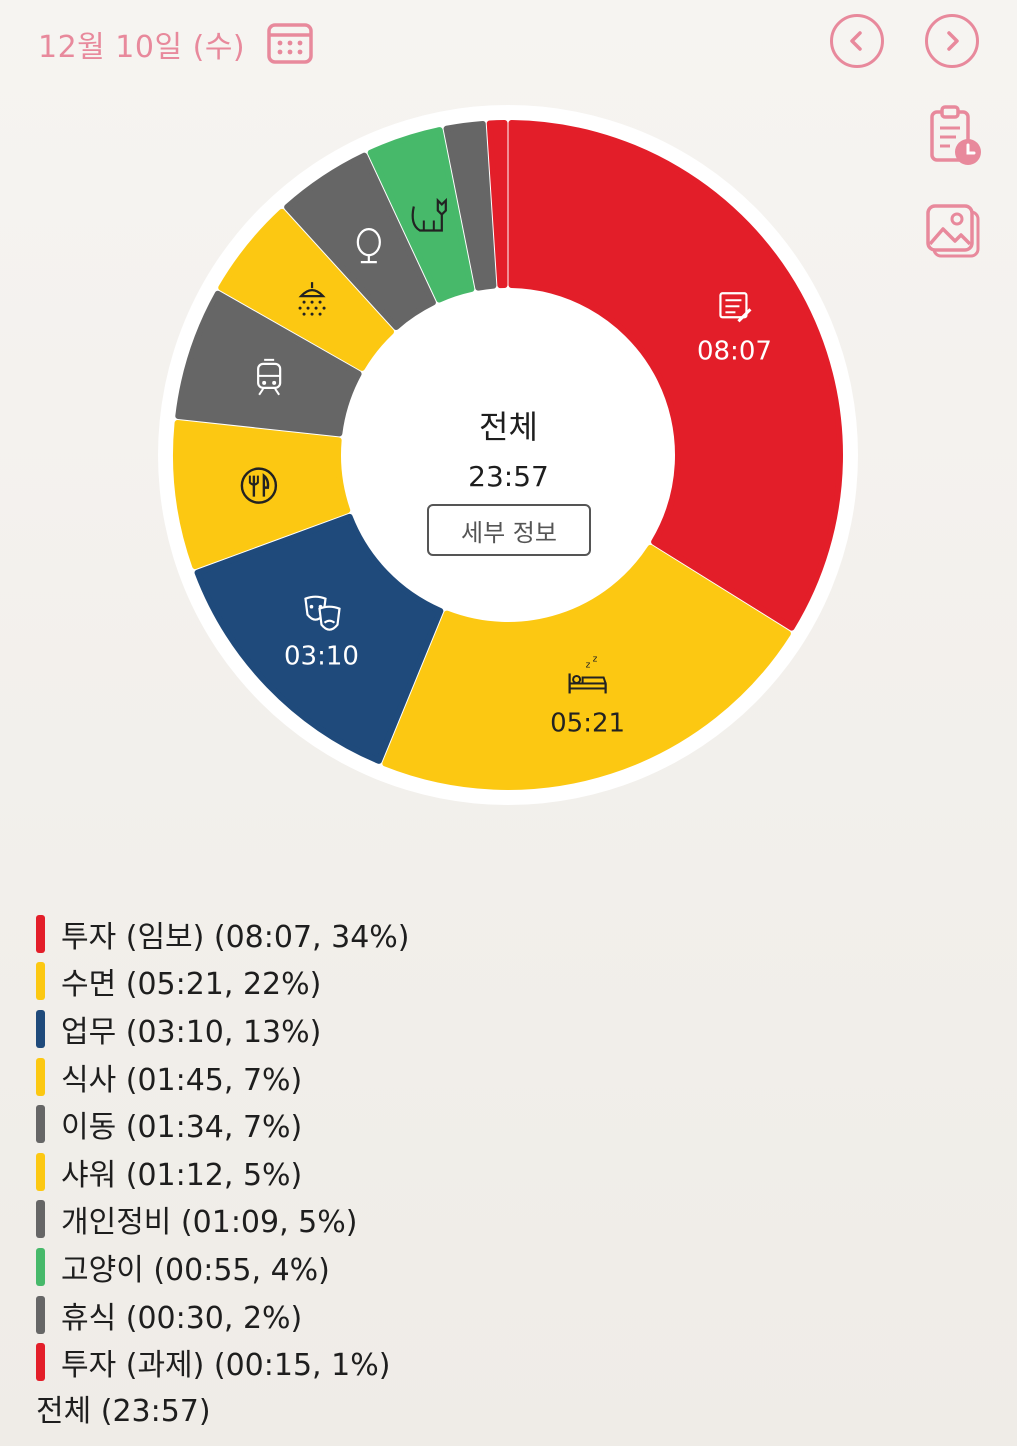 The height and width of the screenshot is (1446, 1017). I want to click on clipboard-clock-icon, so click(954, 136).